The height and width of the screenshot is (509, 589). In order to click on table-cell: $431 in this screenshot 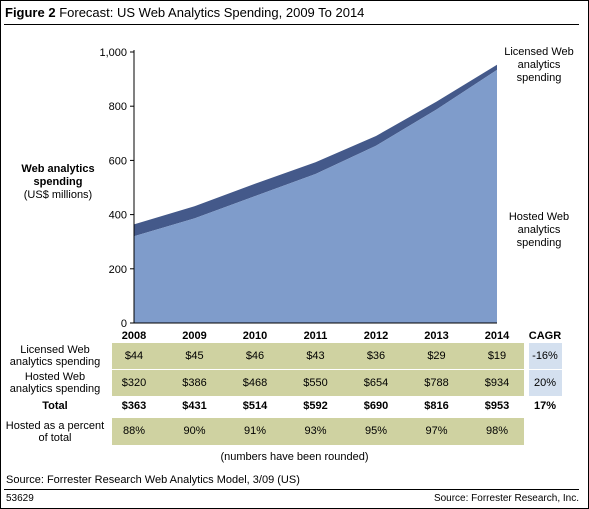, I will do `click(194, 405)`.